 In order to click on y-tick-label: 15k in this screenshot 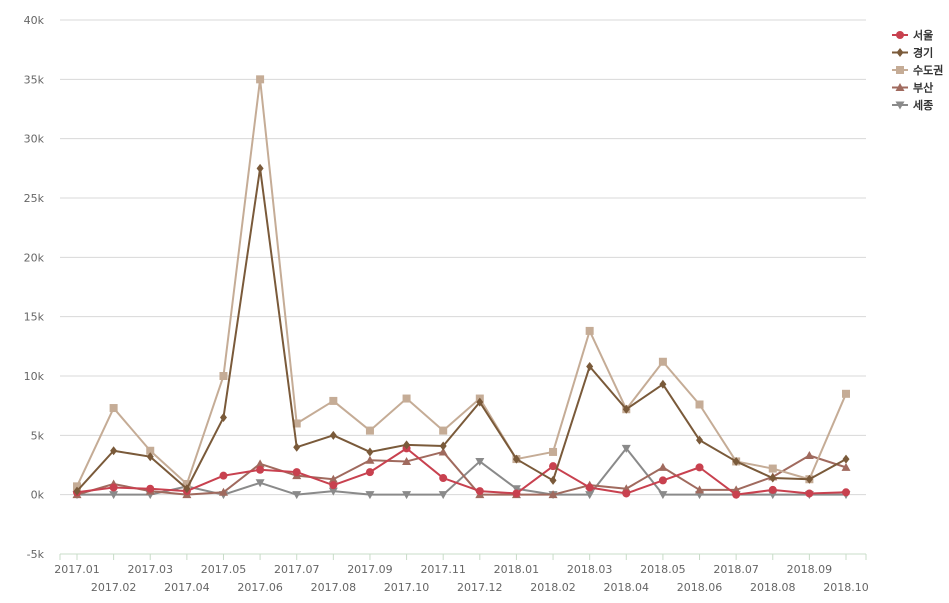, I will do `click(34, 317)`.